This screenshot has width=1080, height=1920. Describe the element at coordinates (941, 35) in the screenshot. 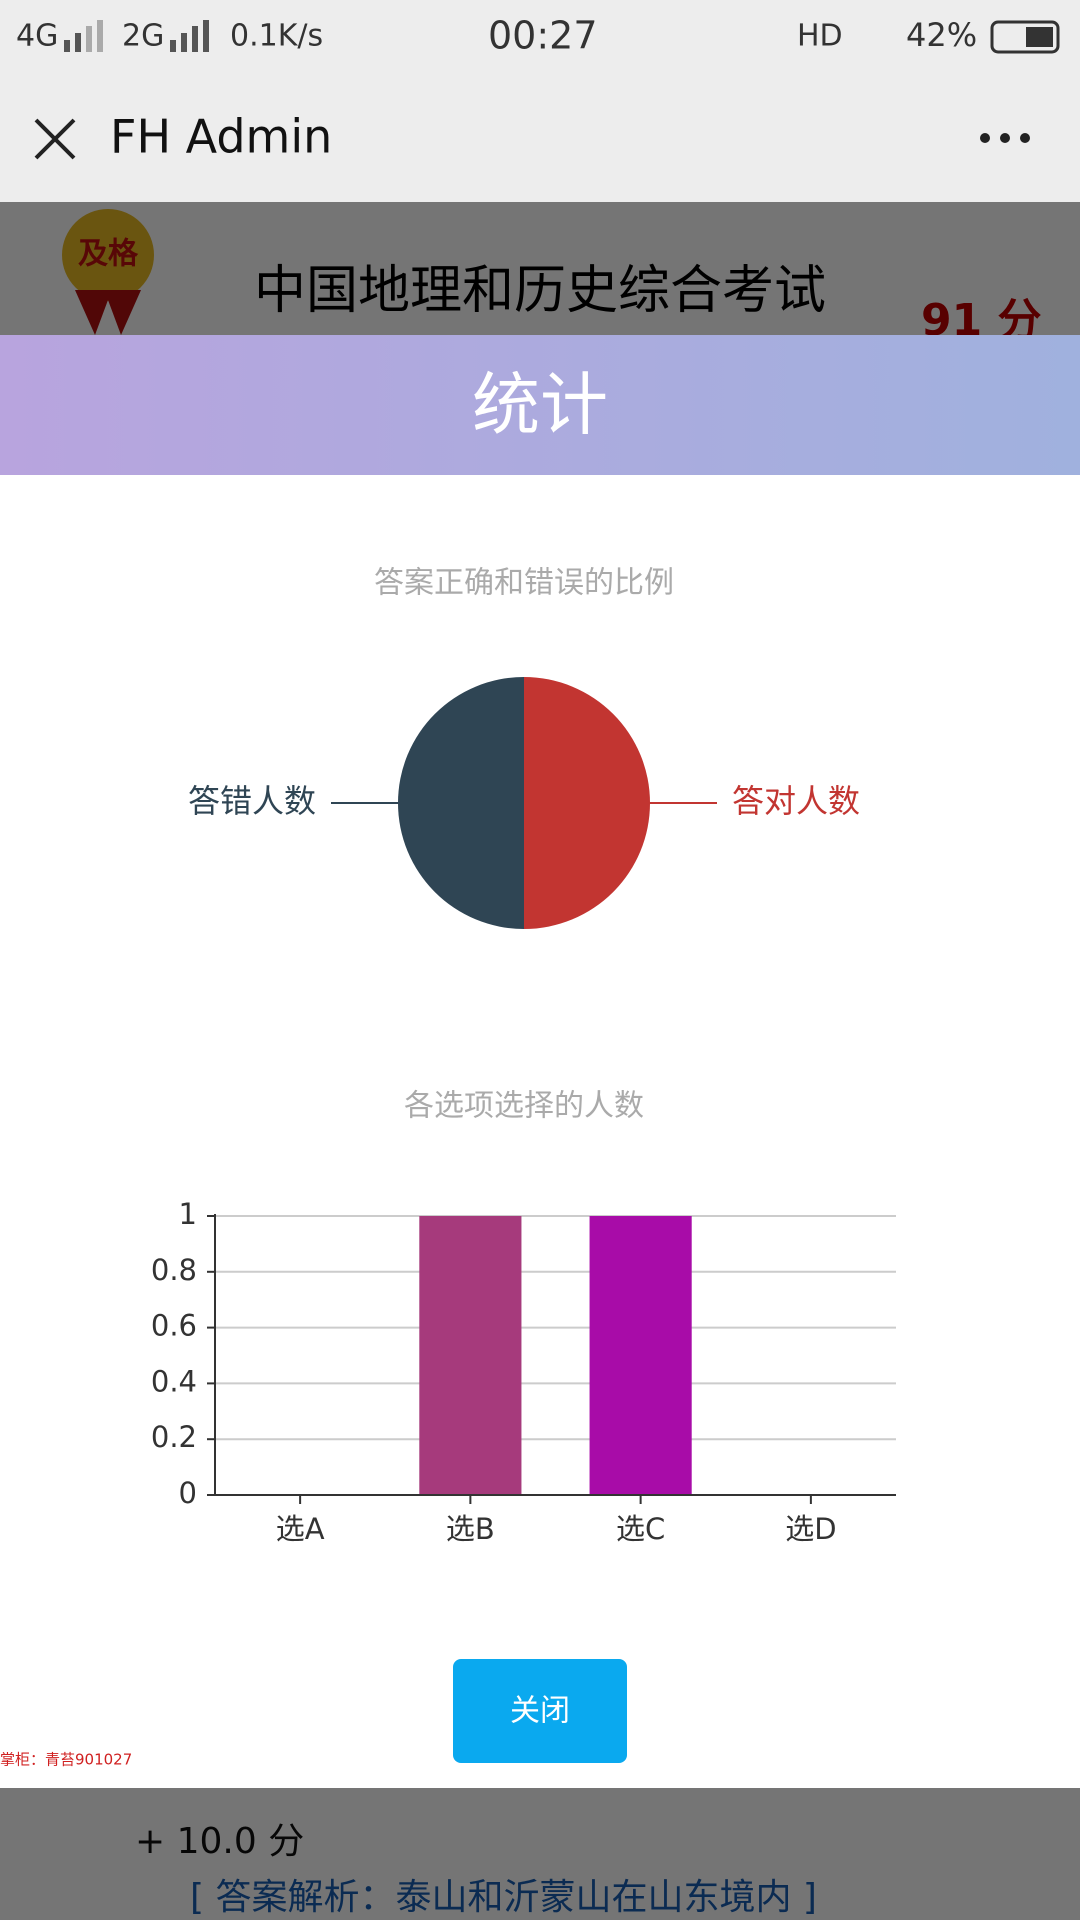

I see `battery-level: 42%` at that location.